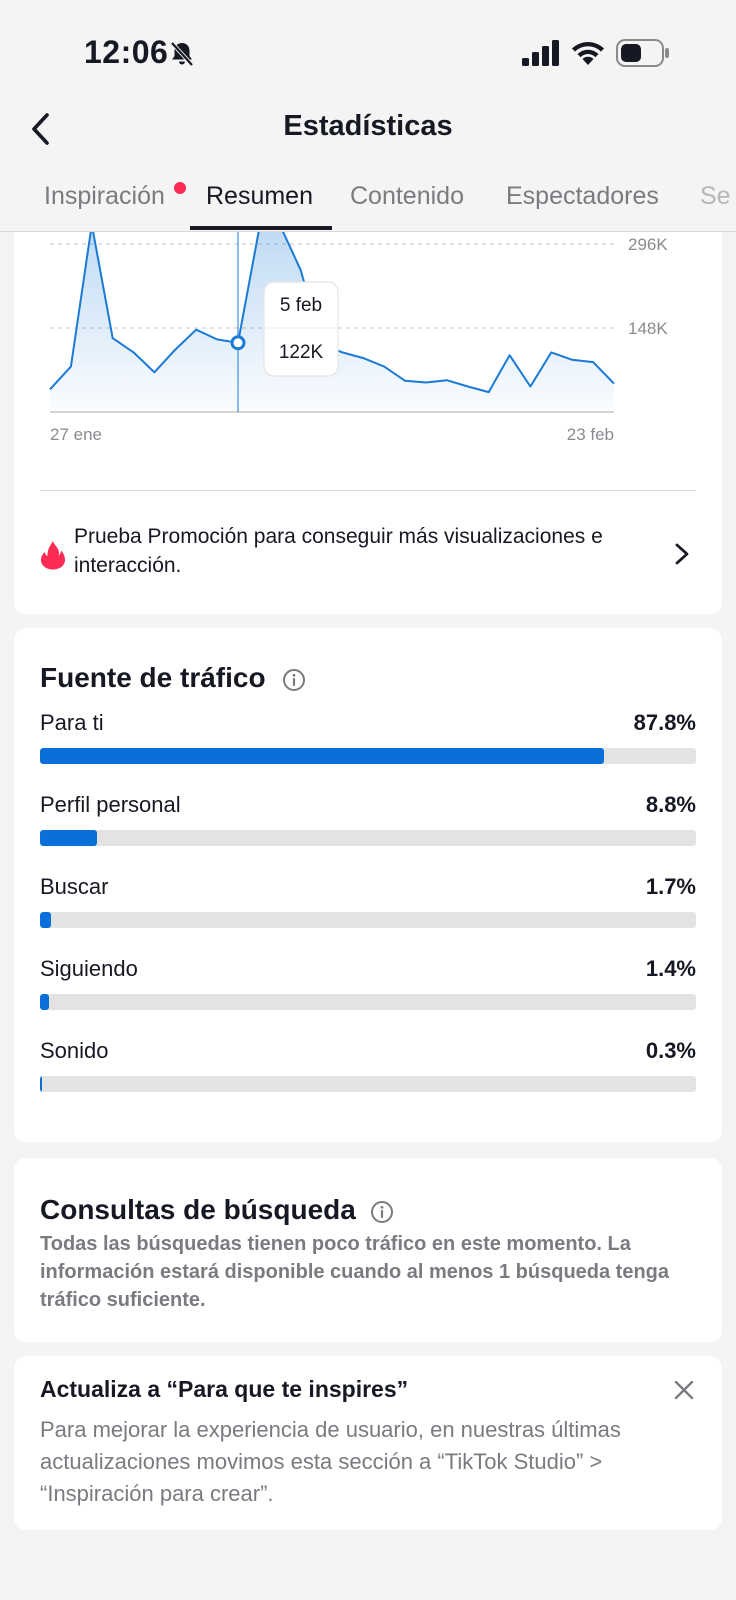 This screenshot has width=736, height=1600. What do you see at coordinates (110, 804) in the screenshot?
I see `traffic-label: Perfil personal` at bounding box center [110, 804].